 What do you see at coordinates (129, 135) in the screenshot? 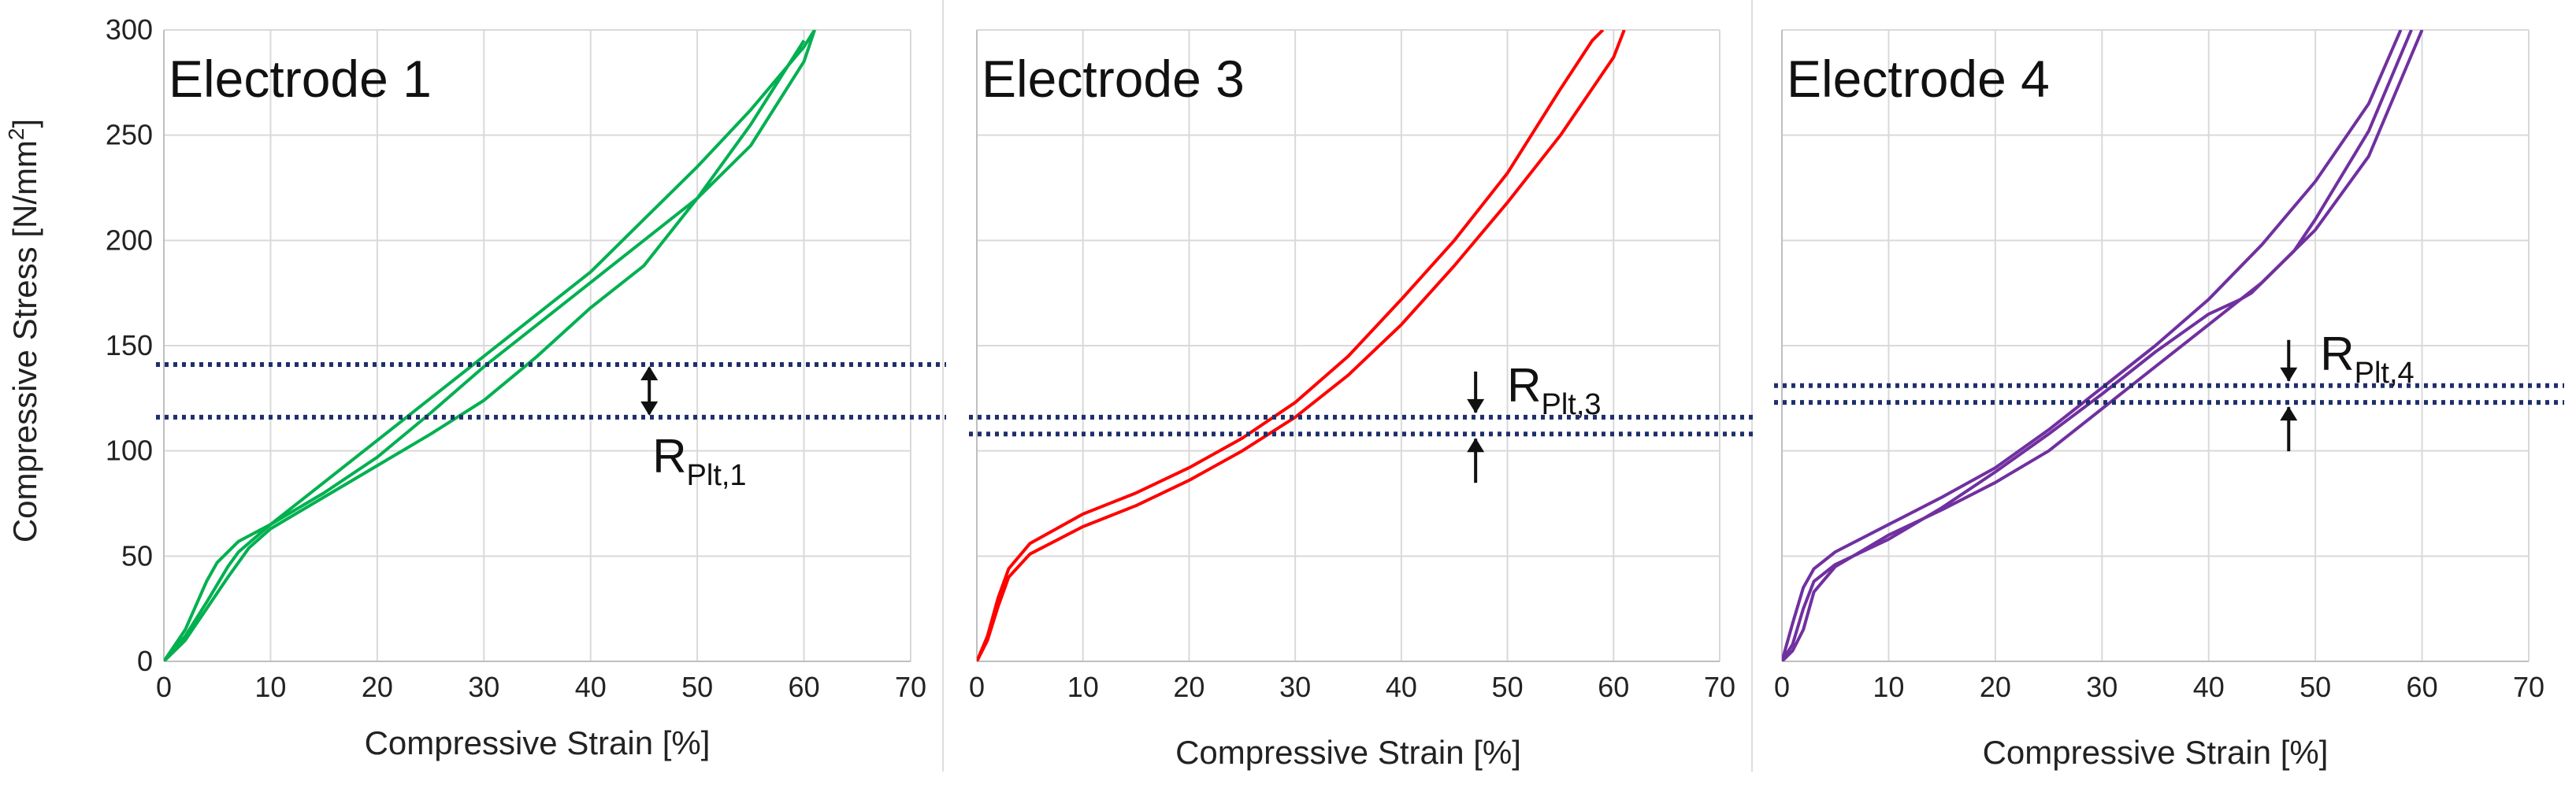
I see `y-tick-label: 250` at bounding box center [129, 135].